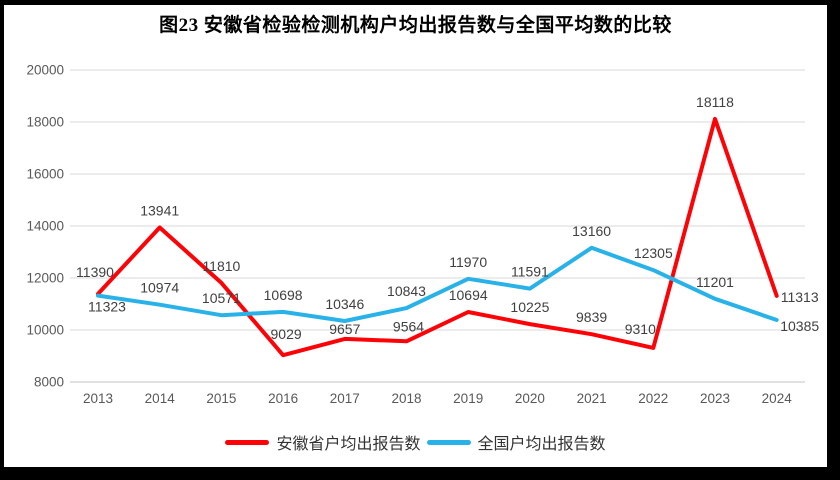 The width and height of the screenshot is (840, 480). Describe the element at coordinates (160, 398) in the screenshot. I see `x-axis-tick-label: 2014` at that location.